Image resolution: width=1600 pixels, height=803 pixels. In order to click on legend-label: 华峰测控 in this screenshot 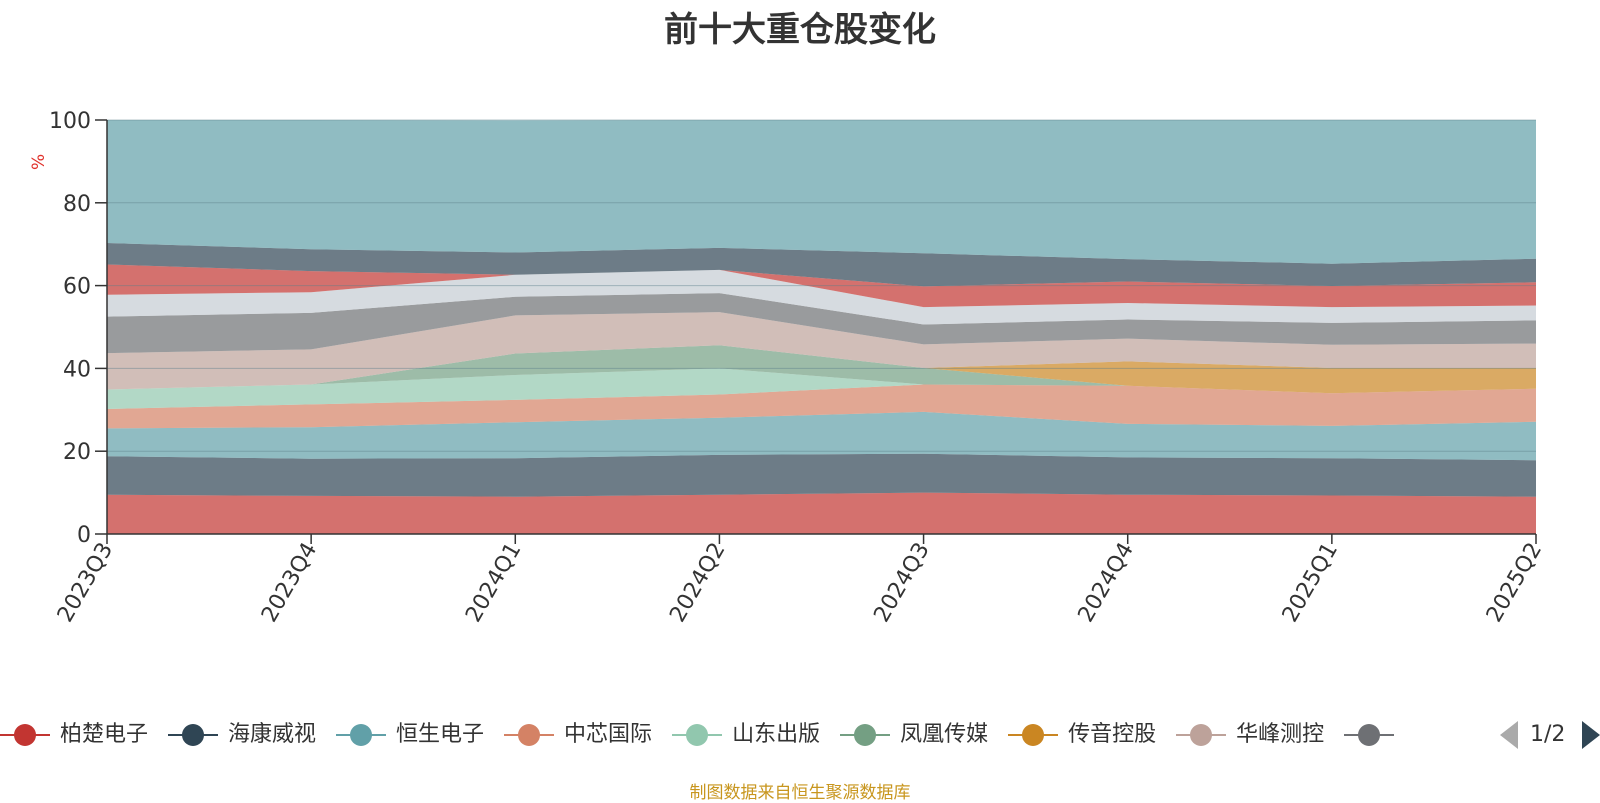, I will do `click(1280, 734)`.